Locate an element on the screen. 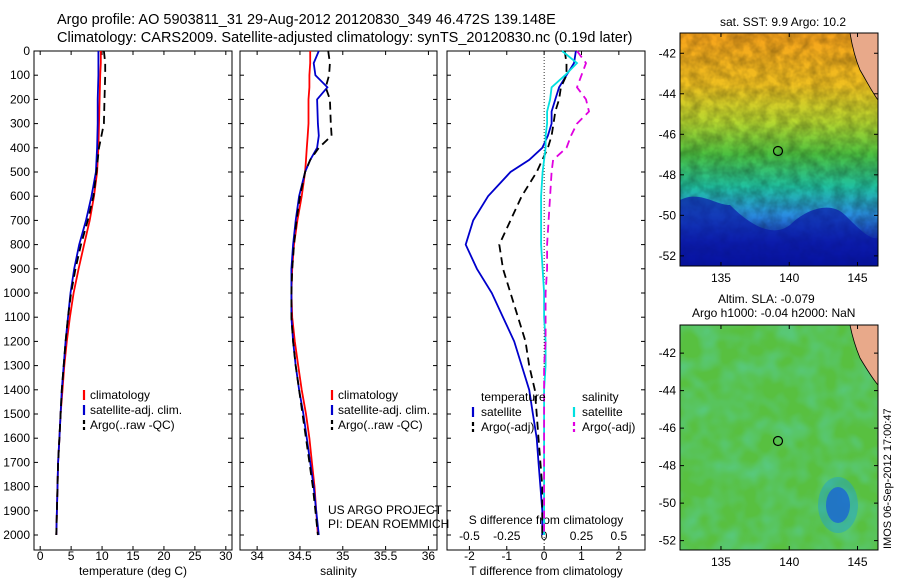 This screenshot has width=900, height=580. legend-label: Argo(..raw -QC) is located at coordinates (132, 425).